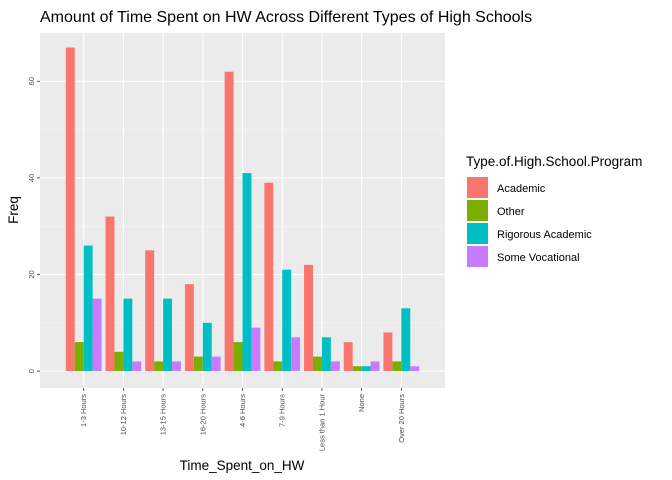 The height and width of the screenshot is (480, 672). Describe the element at coordinates (31, 371) in the screenshot. I see `y-tick-label: 0` at that location.